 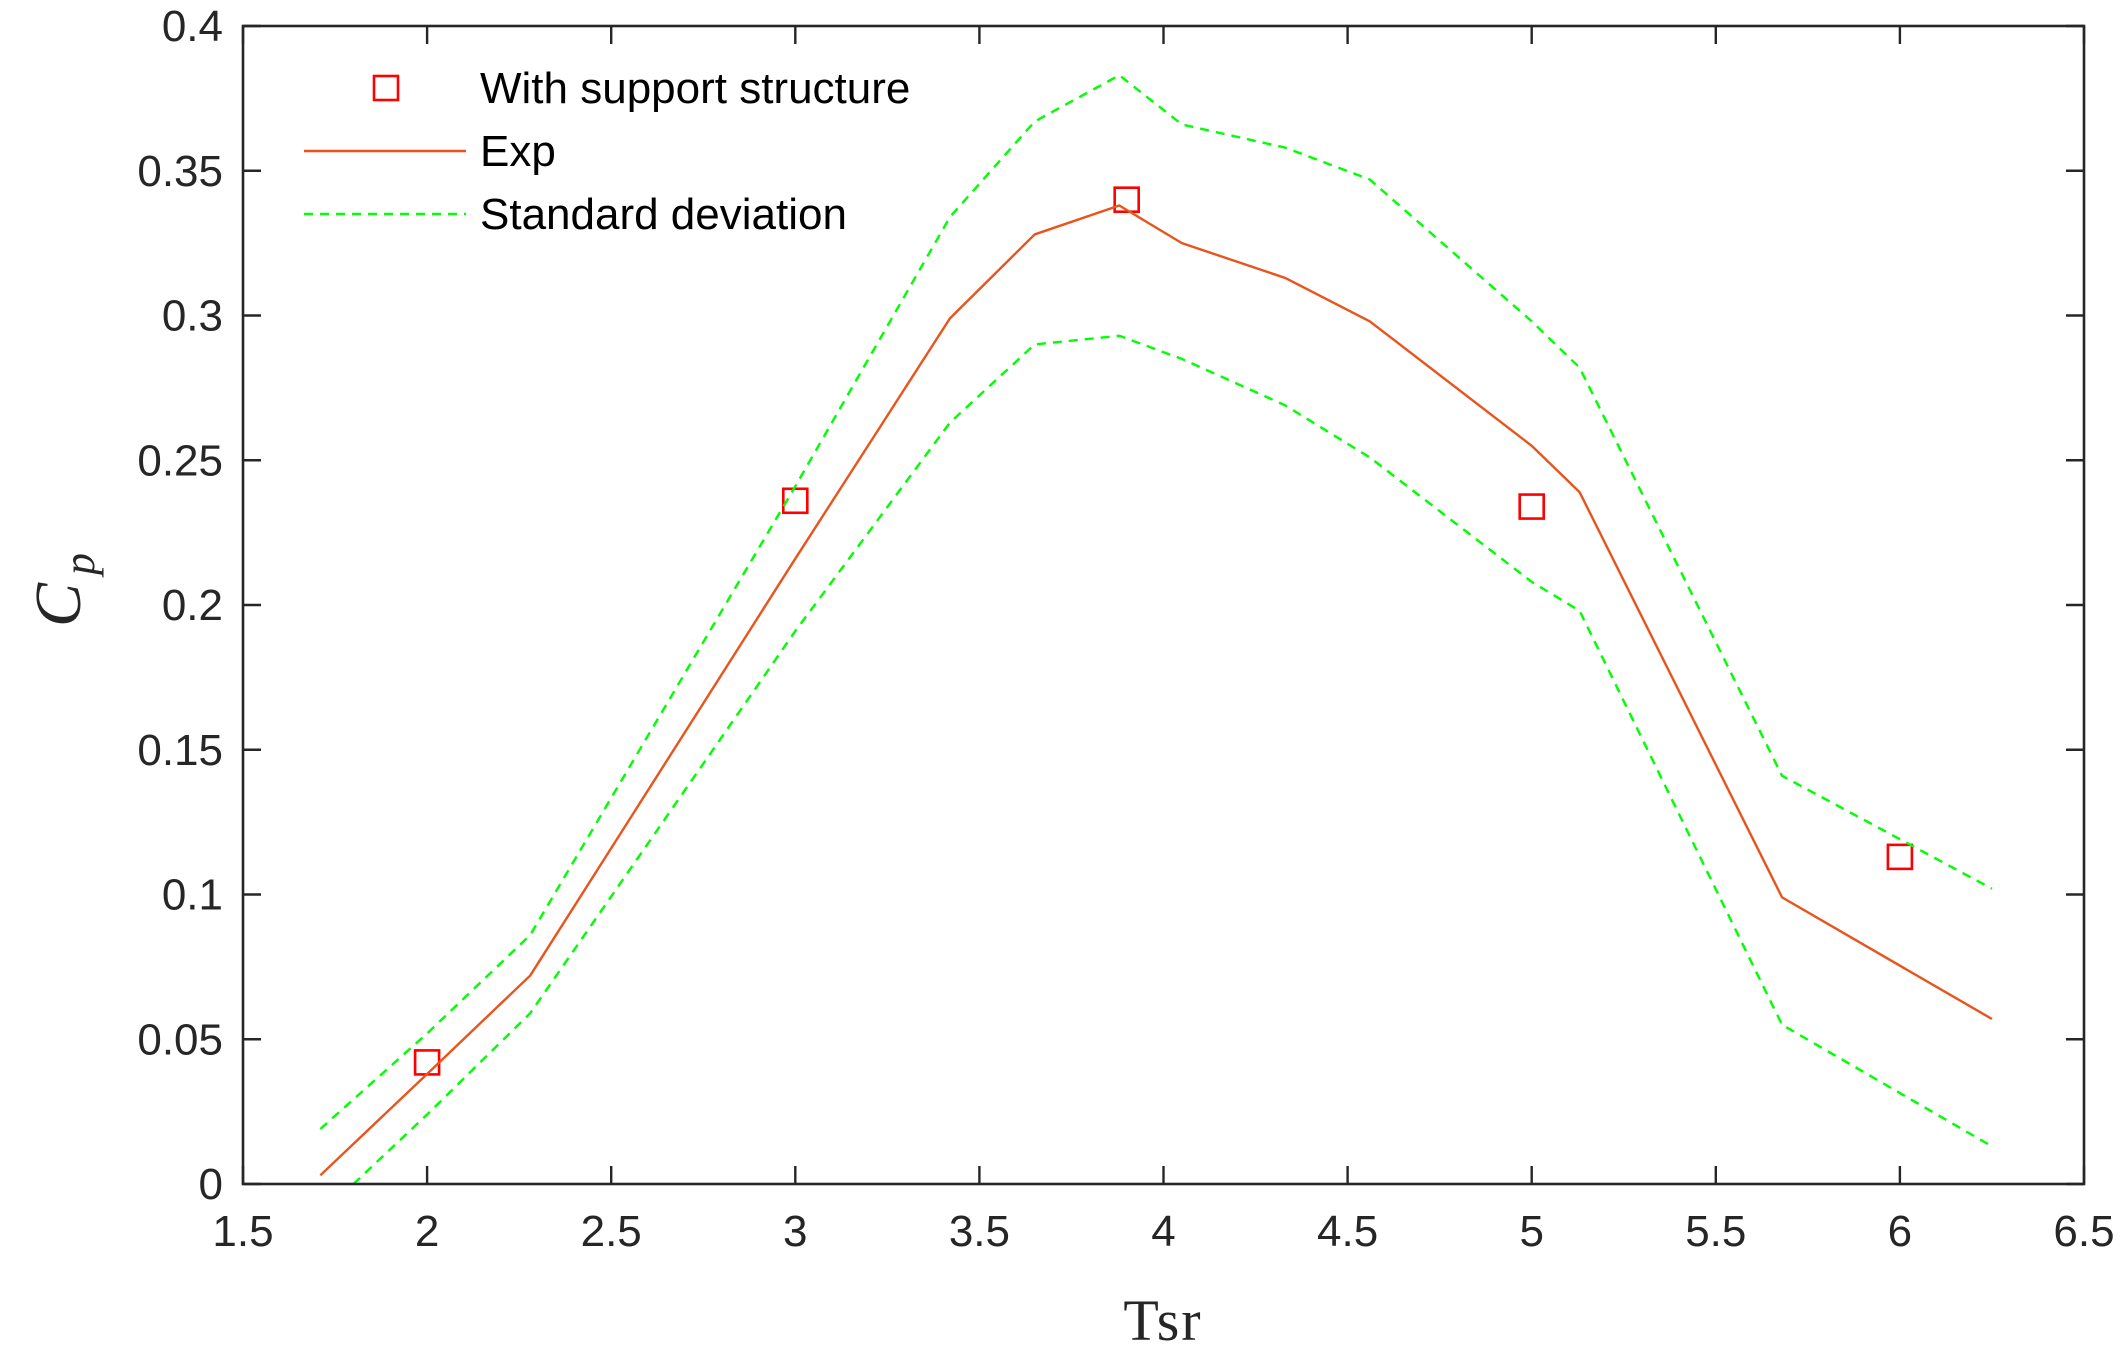 I want to click on legend-label: With support structure, so click(x=695, y=88).